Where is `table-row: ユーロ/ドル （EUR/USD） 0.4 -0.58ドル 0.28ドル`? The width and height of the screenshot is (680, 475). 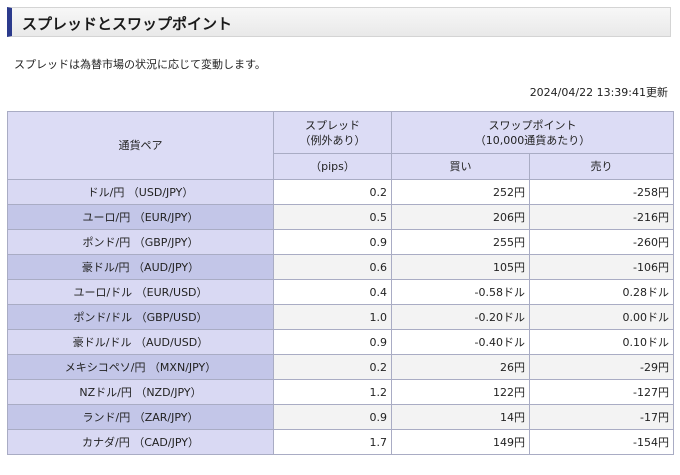
table-row: ユーロ/ドル （EUR/USD） 0.4 -0.58ドル 0.28ドル is located at coordinates (340, 292).